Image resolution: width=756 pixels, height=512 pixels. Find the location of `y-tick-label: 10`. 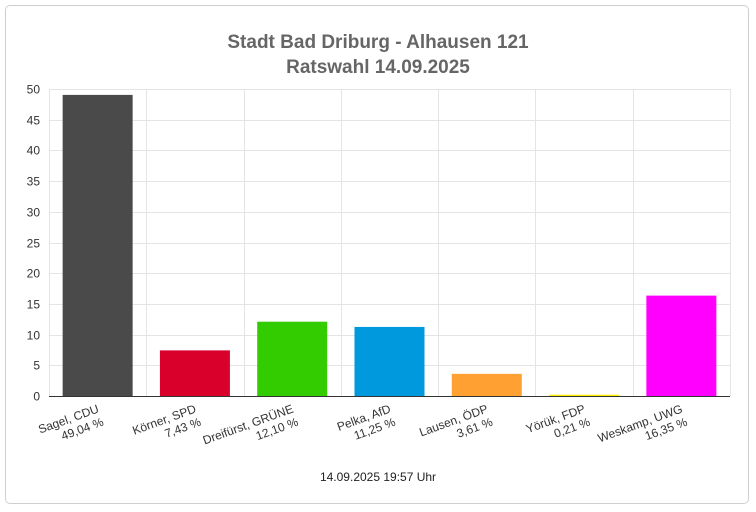

y-tick-label: 10 is located at coordinates (34, 336).